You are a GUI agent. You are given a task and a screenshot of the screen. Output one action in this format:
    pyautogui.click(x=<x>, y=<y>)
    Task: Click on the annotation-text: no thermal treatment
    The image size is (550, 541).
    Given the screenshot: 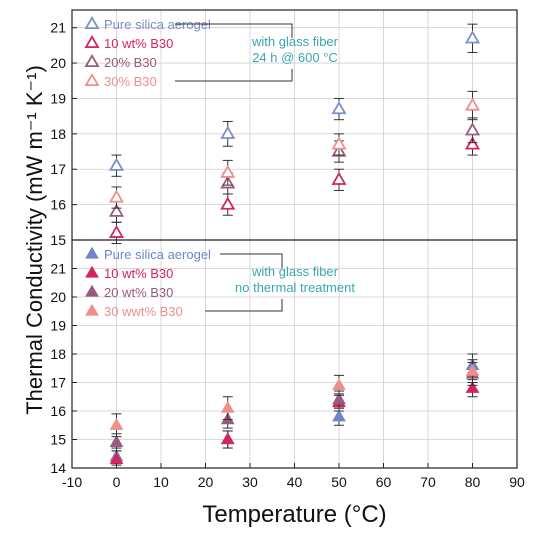 What is the action you would take?
    pyautogui.click(x=295, y=287)
    